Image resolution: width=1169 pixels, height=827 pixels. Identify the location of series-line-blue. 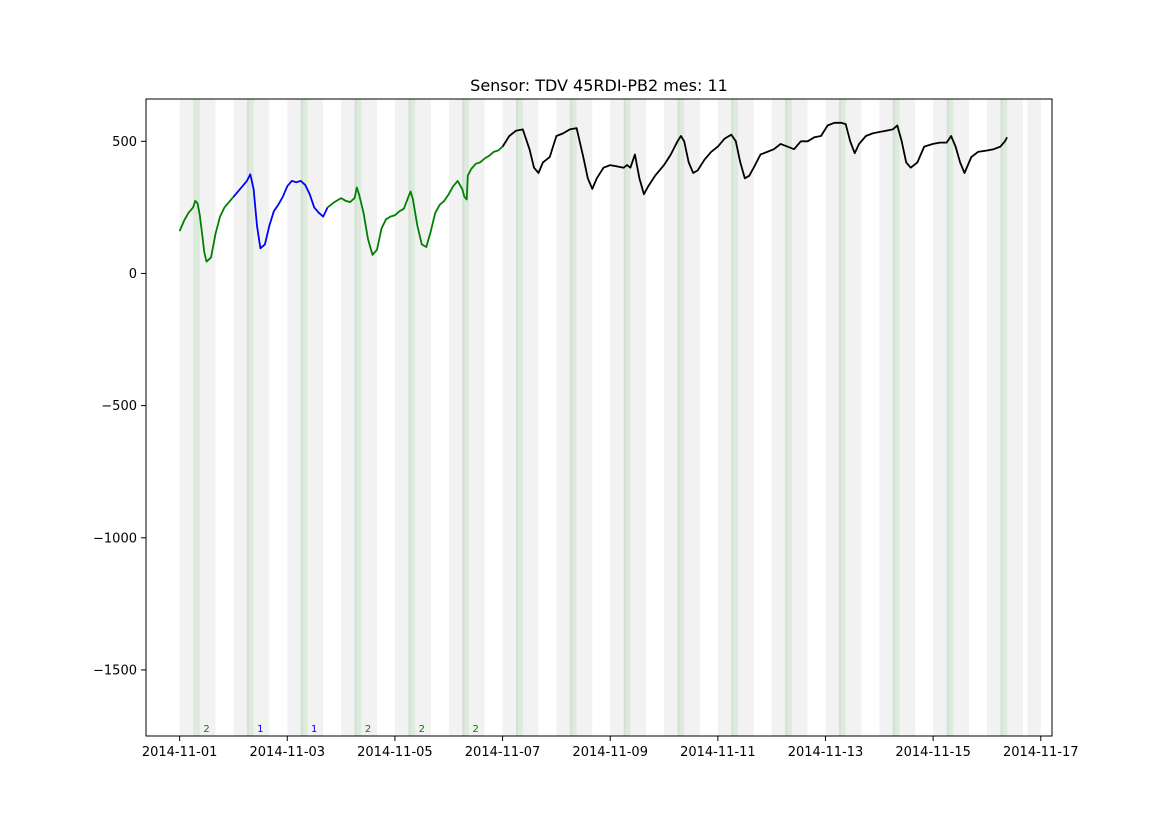
(280, 211).